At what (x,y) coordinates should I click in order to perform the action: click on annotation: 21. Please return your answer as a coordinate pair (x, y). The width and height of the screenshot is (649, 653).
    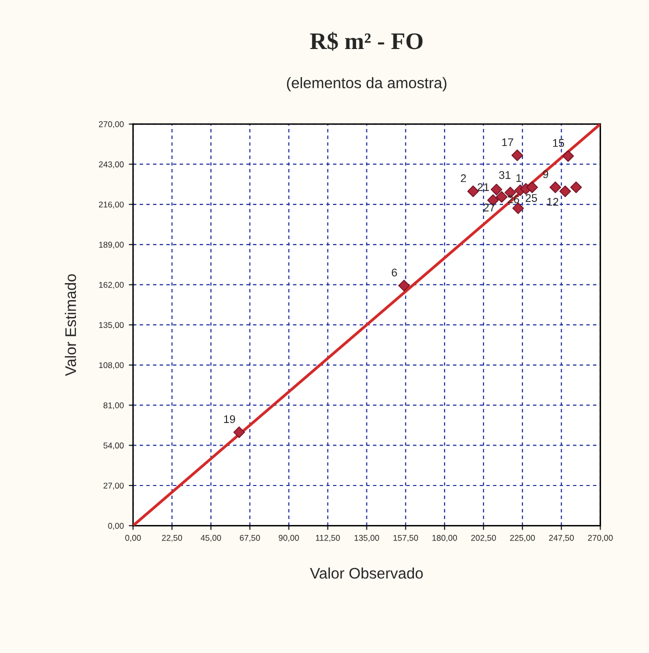
    Looking at the image, I should click on (483, 187).